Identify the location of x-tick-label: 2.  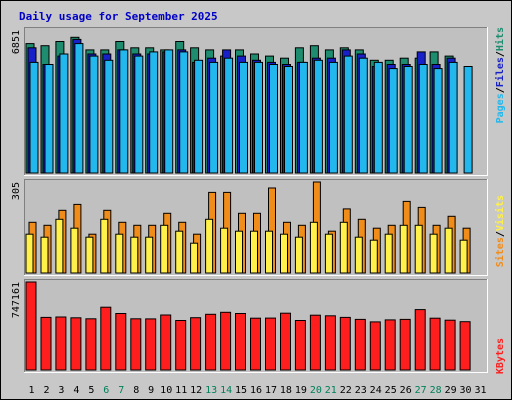
(46, 390).